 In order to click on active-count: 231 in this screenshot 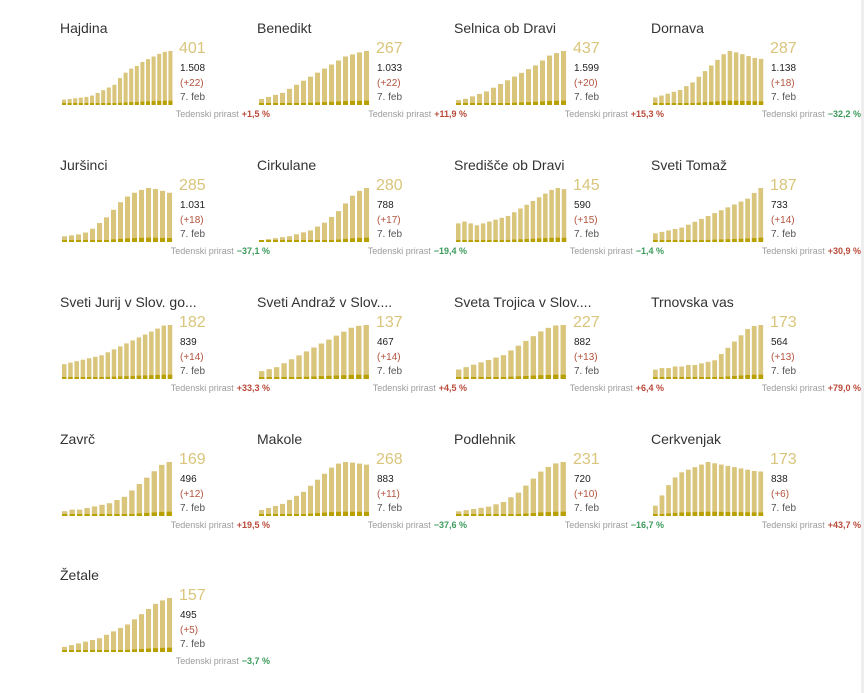, I will do `click(586, 459)`.